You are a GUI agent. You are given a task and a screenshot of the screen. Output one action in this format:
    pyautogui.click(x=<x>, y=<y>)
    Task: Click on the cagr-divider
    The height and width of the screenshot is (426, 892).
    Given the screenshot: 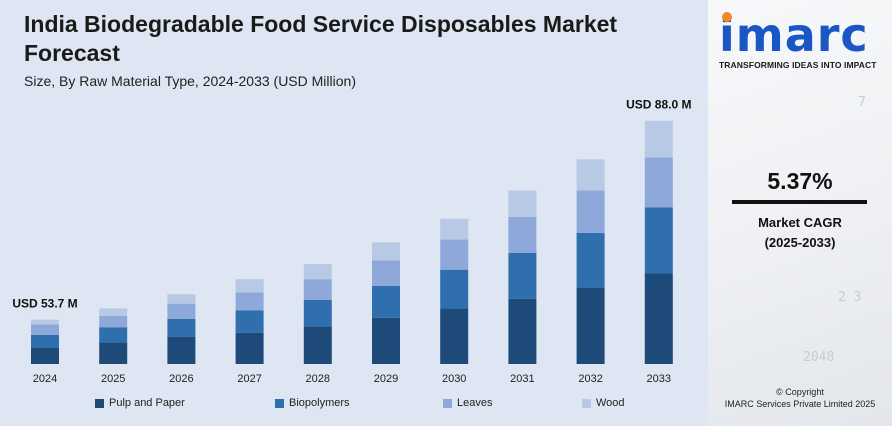 What is the action you would take?
    pyautogui.click(x=799, y=202)
    